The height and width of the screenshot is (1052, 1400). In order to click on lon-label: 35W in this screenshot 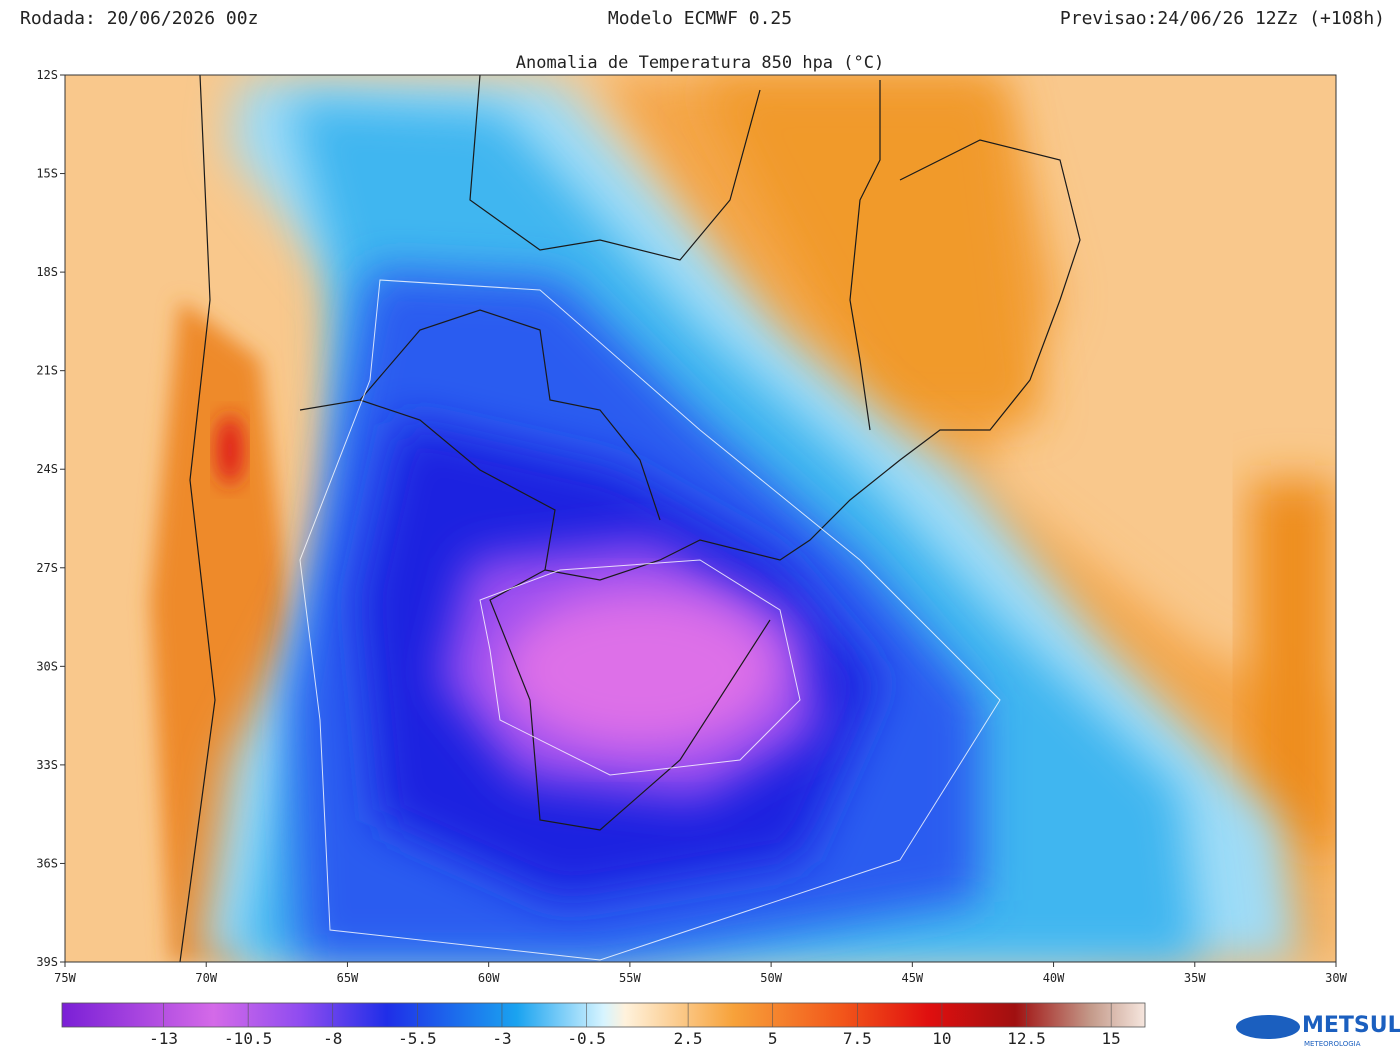, I will do `click(1195, 978)`.